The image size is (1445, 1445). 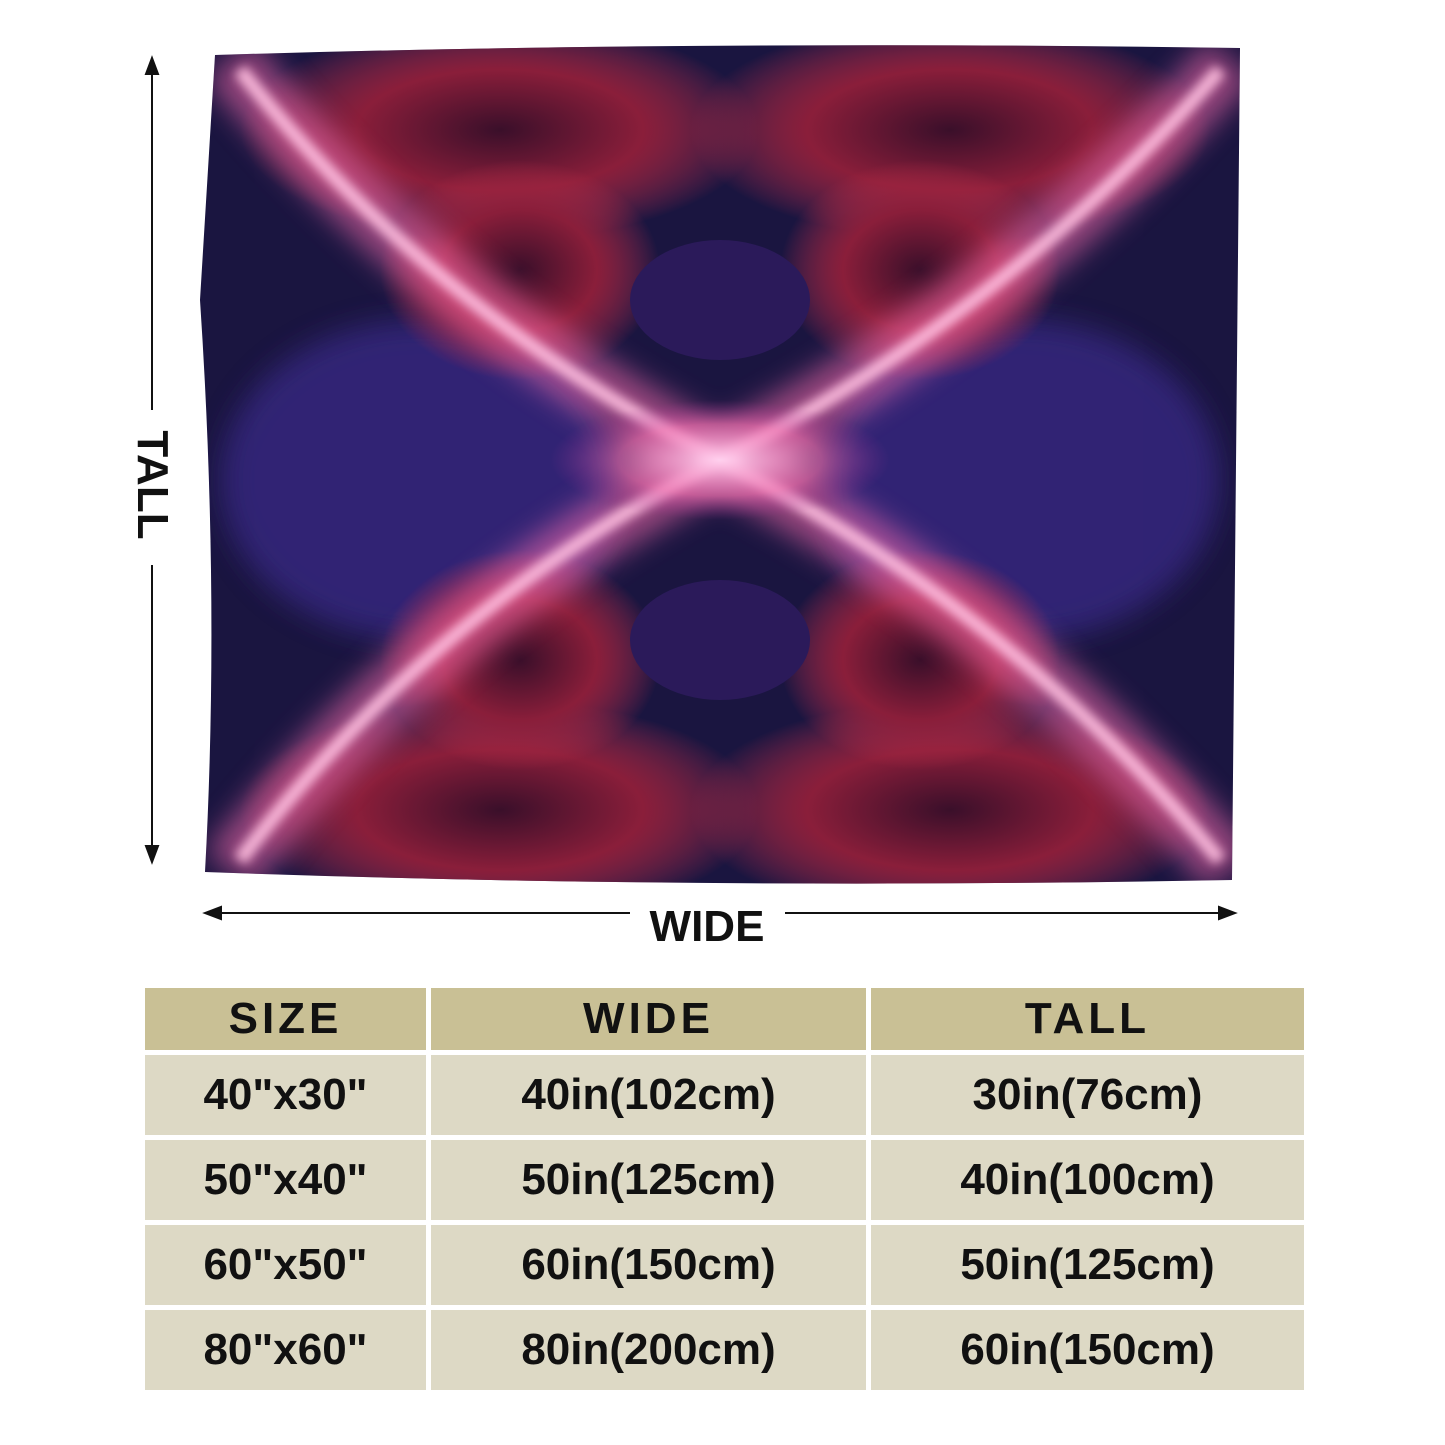 I want to click on table-cell: 40in(102cm), so click(x=648, y=1095).